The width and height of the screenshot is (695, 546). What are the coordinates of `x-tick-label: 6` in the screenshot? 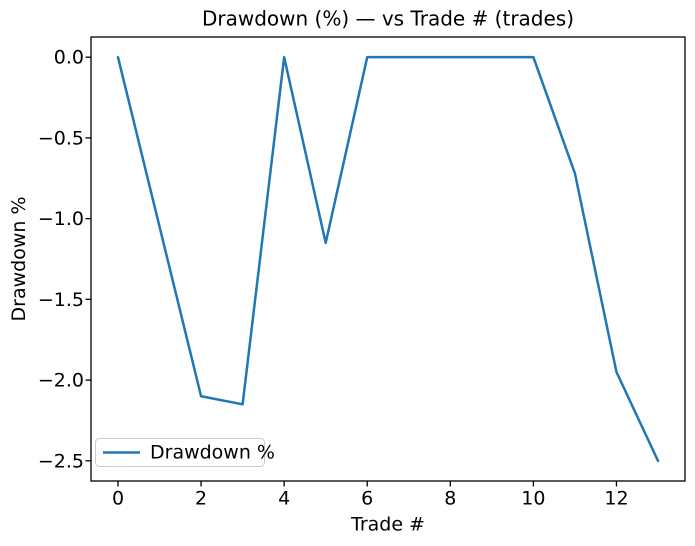 It's located at (367, 499).